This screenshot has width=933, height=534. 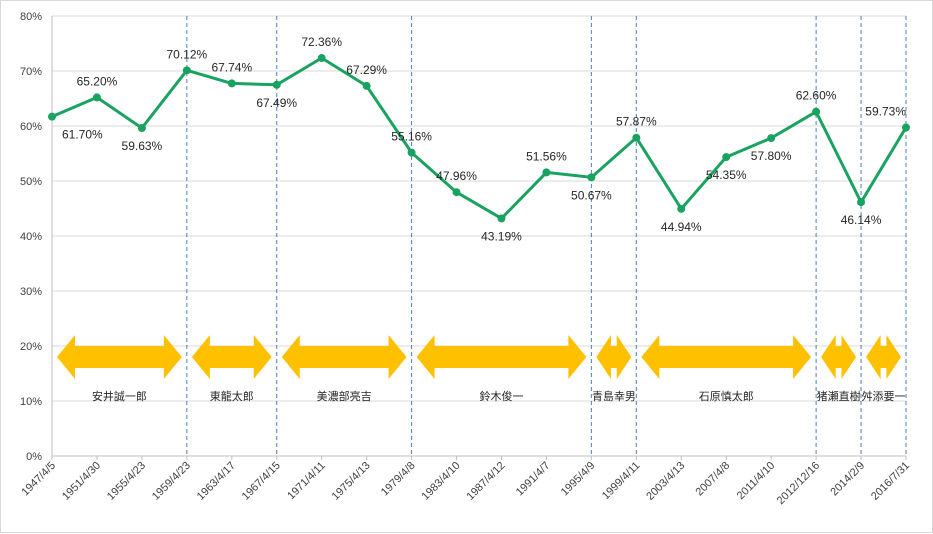 I want to click on x-tick-label: 1975/4/13, so click(x=351, y=481).